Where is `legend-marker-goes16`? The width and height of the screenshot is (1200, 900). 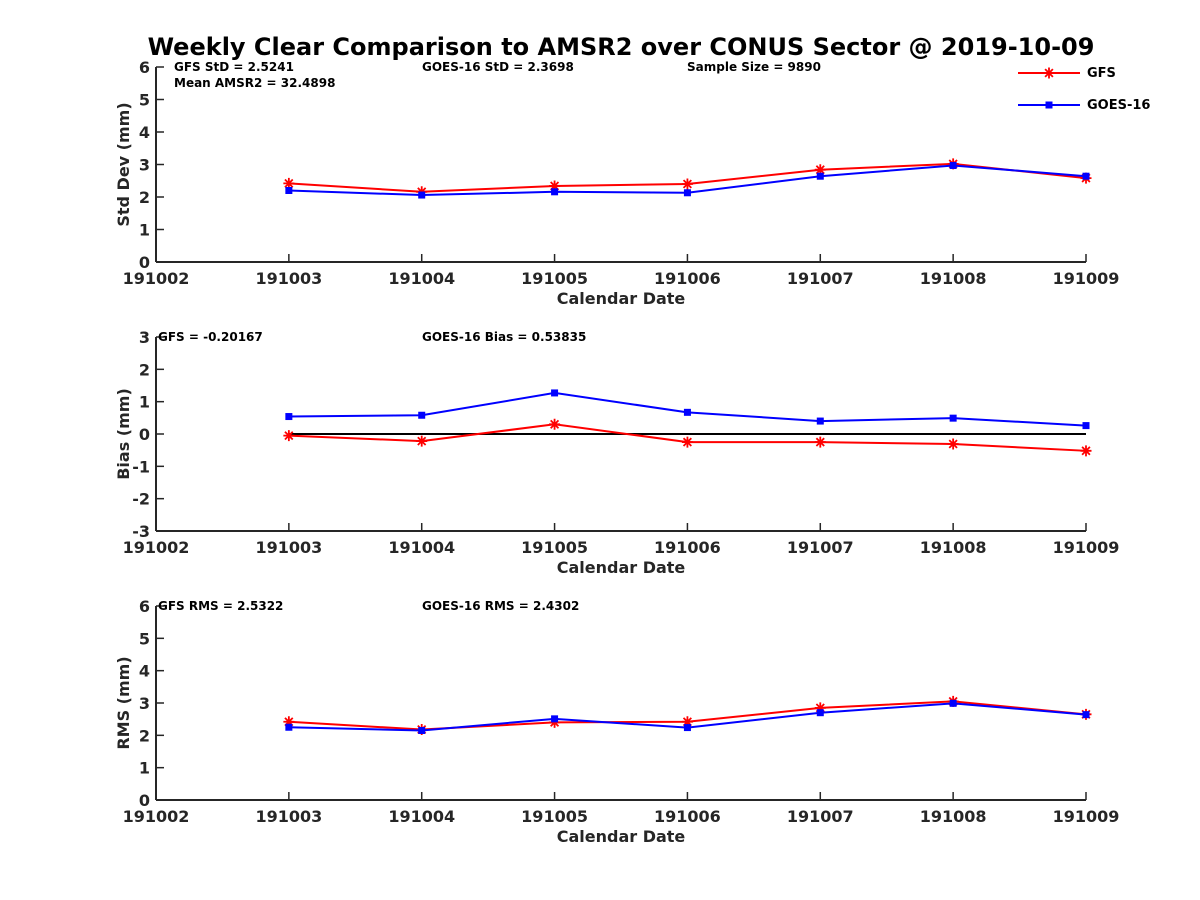 legend-marker-goes16 is located at coordinates (1049, 105).